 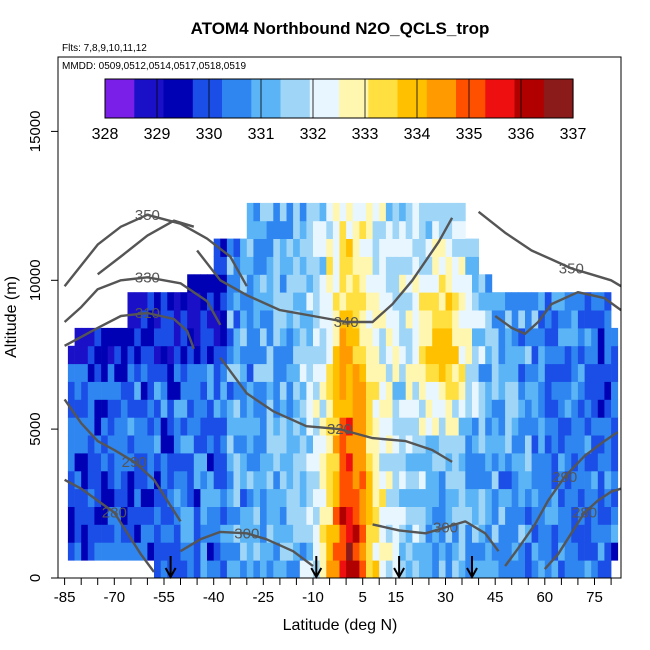 I want to click on x-tick-label: 60, so click(x=544, y=597).